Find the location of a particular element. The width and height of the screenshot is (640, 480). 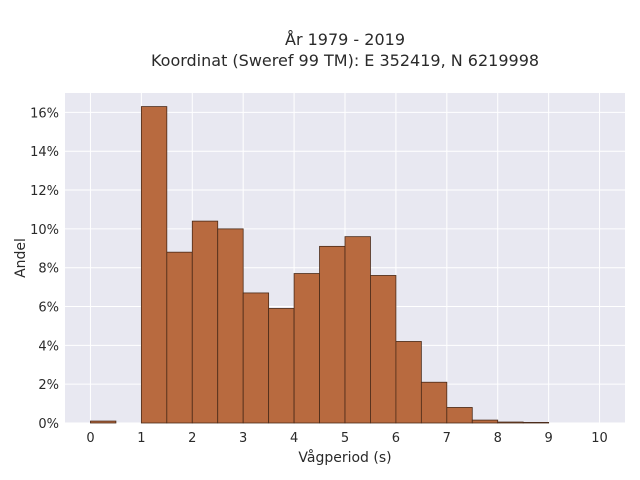

x-tick-label: 9 is located at coordinates (548, 438).